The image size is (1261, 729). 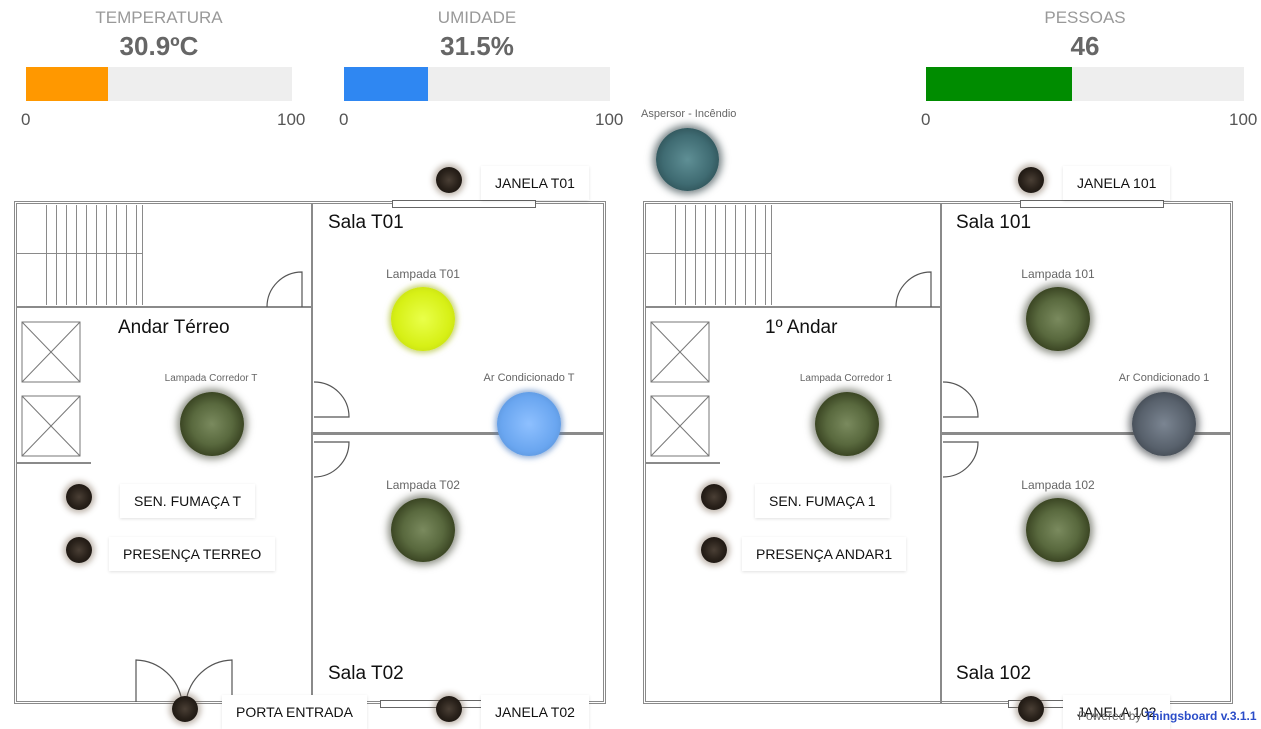 I want to click on powered-by-prefix: Powered by, so click(x=1111, y=716).